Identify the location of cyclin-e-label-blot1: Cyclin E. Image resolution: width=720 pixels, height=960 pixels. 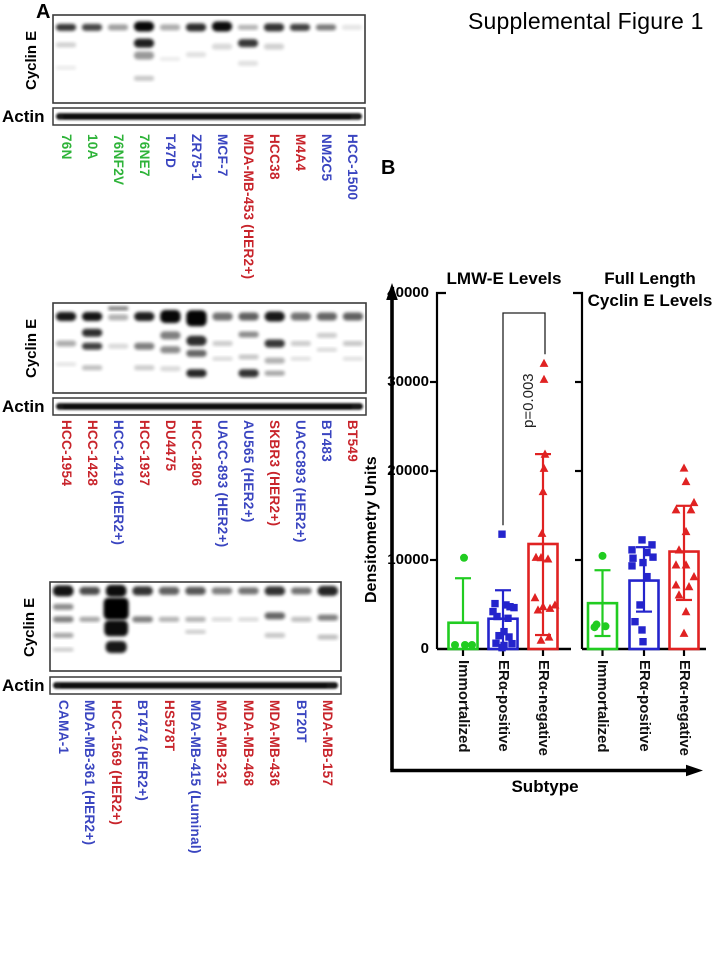
(31, 60).